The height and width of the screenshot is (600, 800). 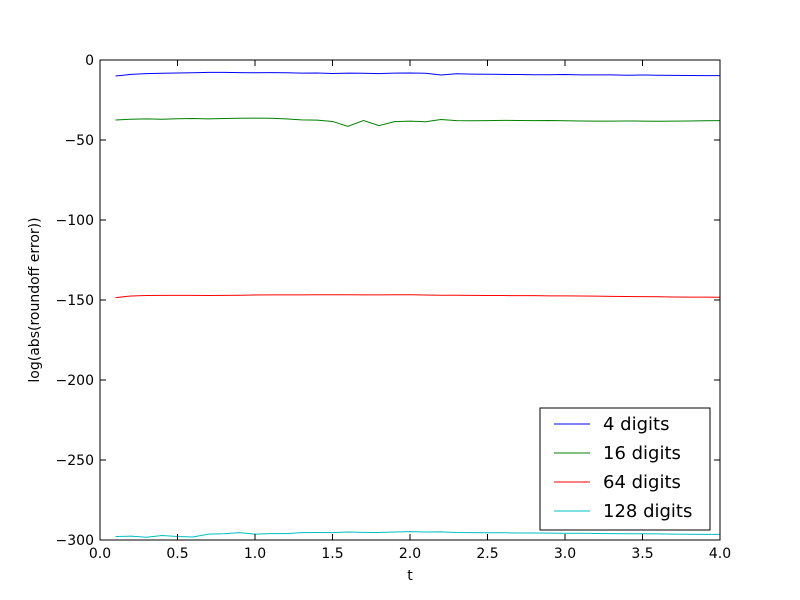 I want to click on legend: 4 digits 16 digits 64 digits 128 digits, so click(x=625, y=469).